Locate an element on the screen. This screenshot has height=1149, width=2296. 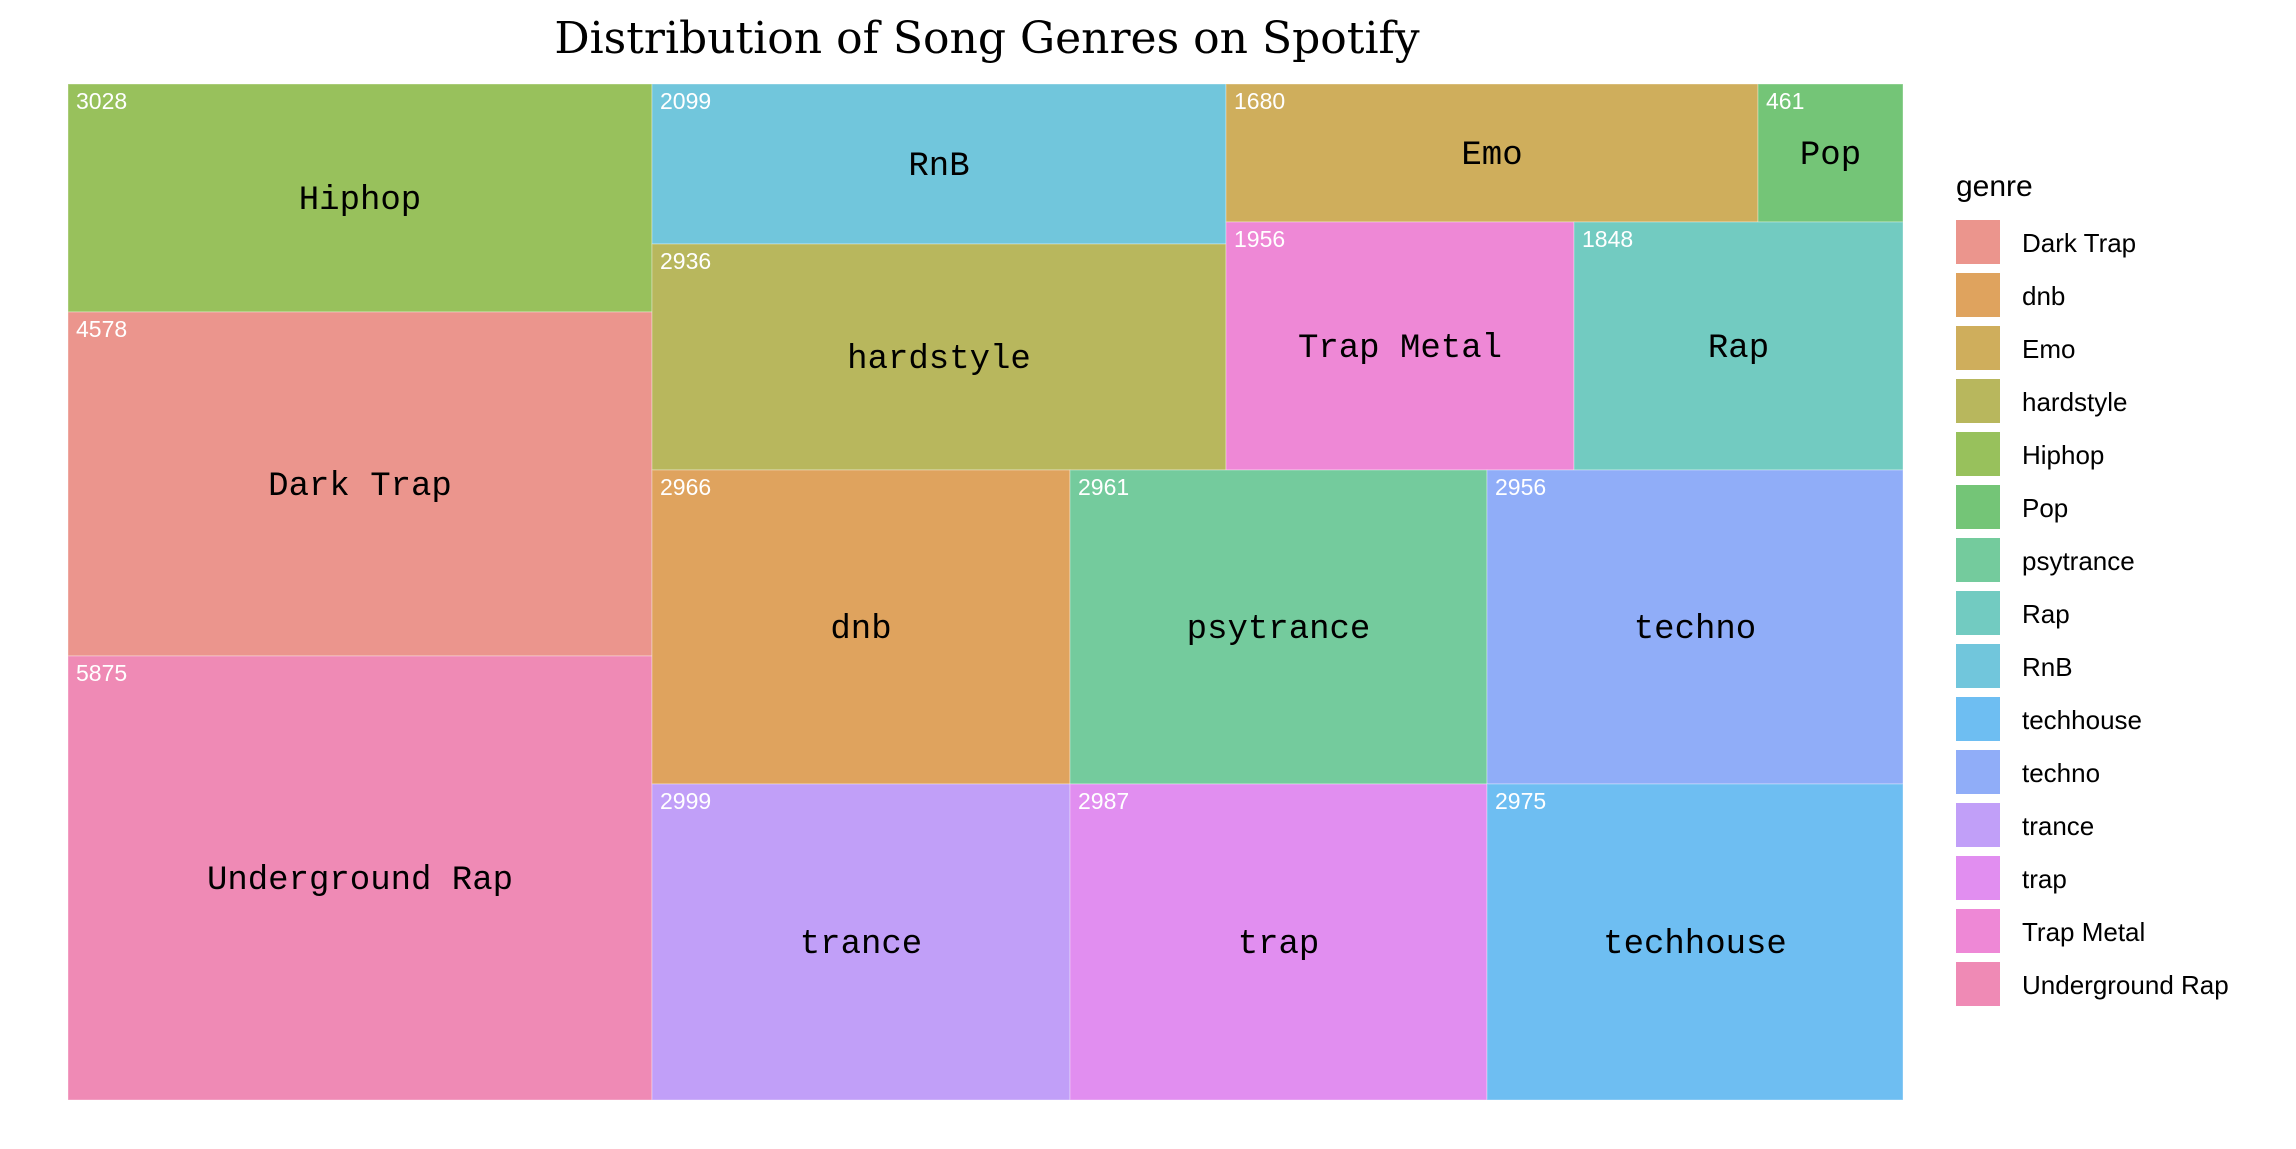
legend-swatch-dnb is located at coordinates (1978, 295).